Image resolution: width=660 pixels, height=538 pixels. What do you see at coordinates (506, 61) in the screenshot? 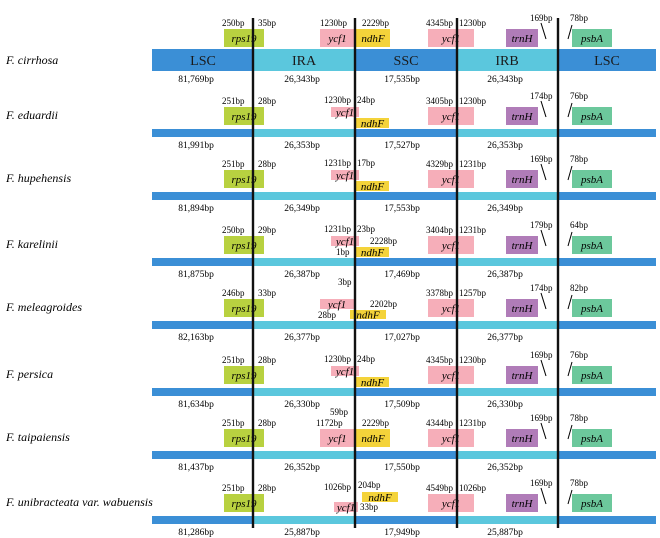
I see `region-label: IRB` at bounding box center [506, 61].